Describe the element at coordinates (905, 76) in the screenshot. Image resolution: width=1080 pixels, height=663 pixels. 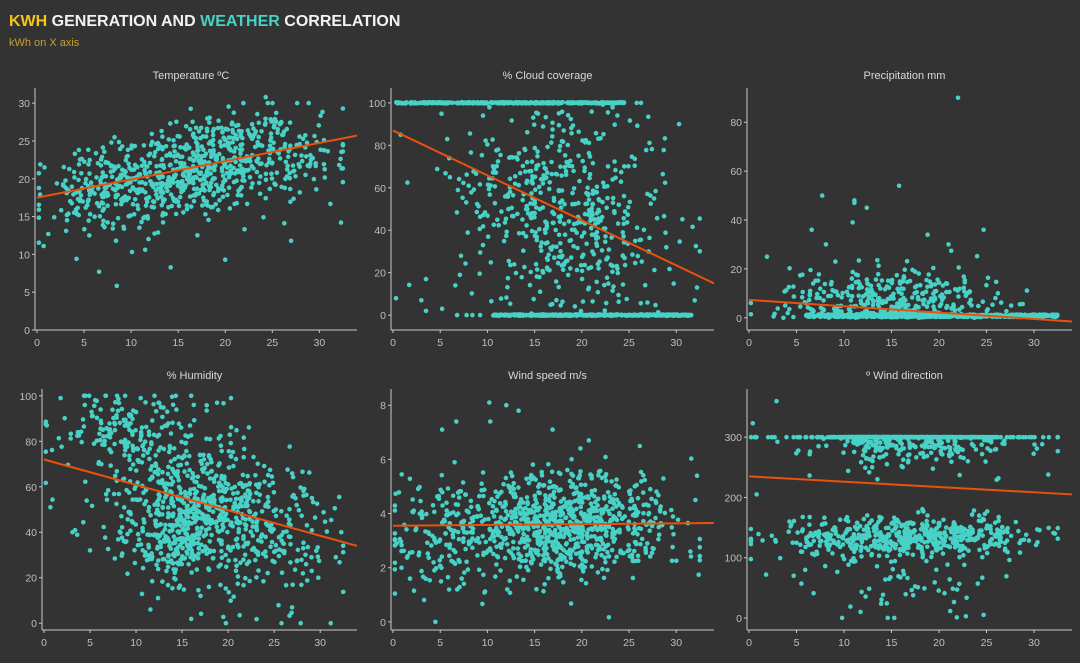
I see `chart-title: Precipitation mm` at that location.